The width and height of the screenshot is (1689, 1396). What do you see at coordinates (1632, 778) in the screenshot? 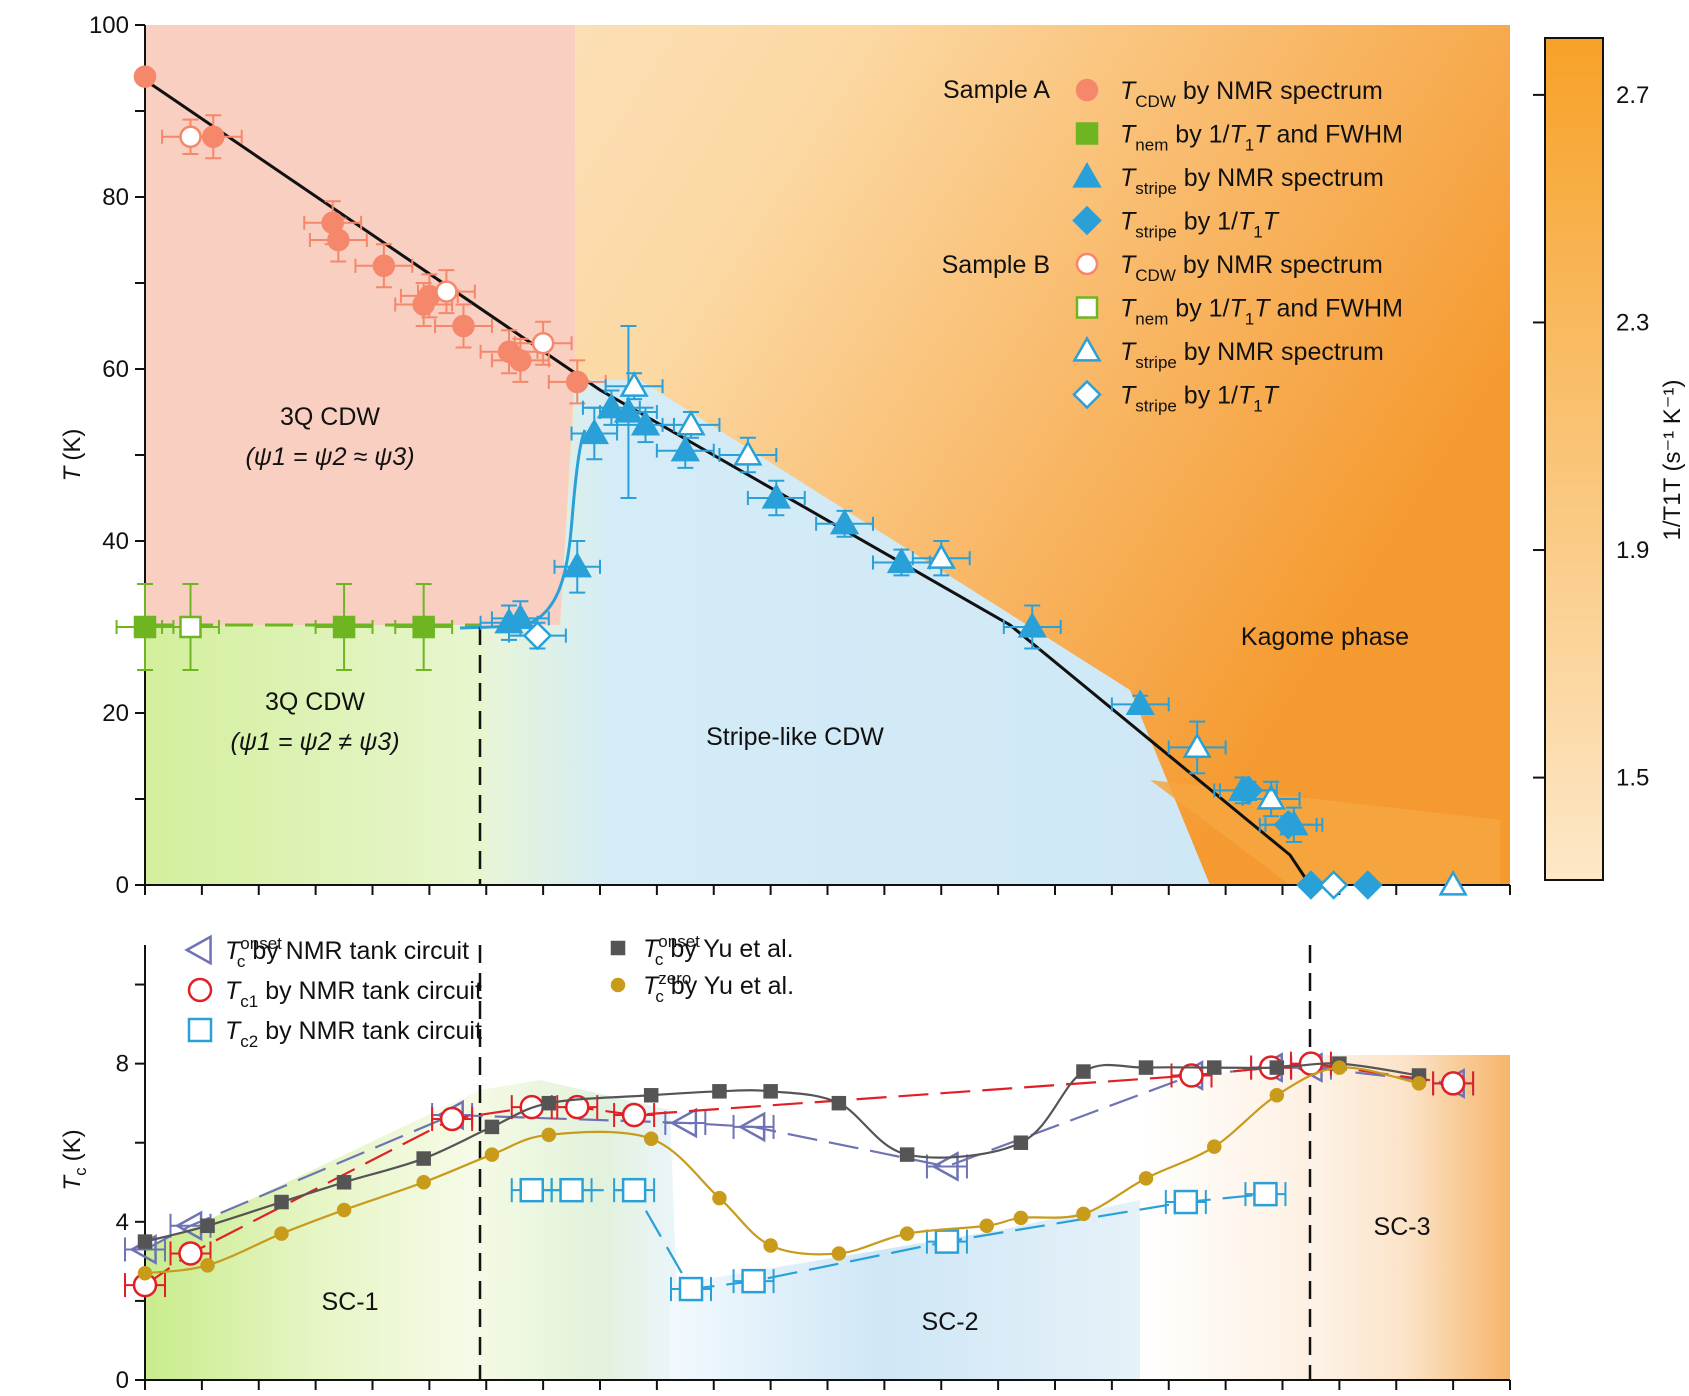
I see `colorbar-tick-label: 1.5` at bounding box center [1632, 778].